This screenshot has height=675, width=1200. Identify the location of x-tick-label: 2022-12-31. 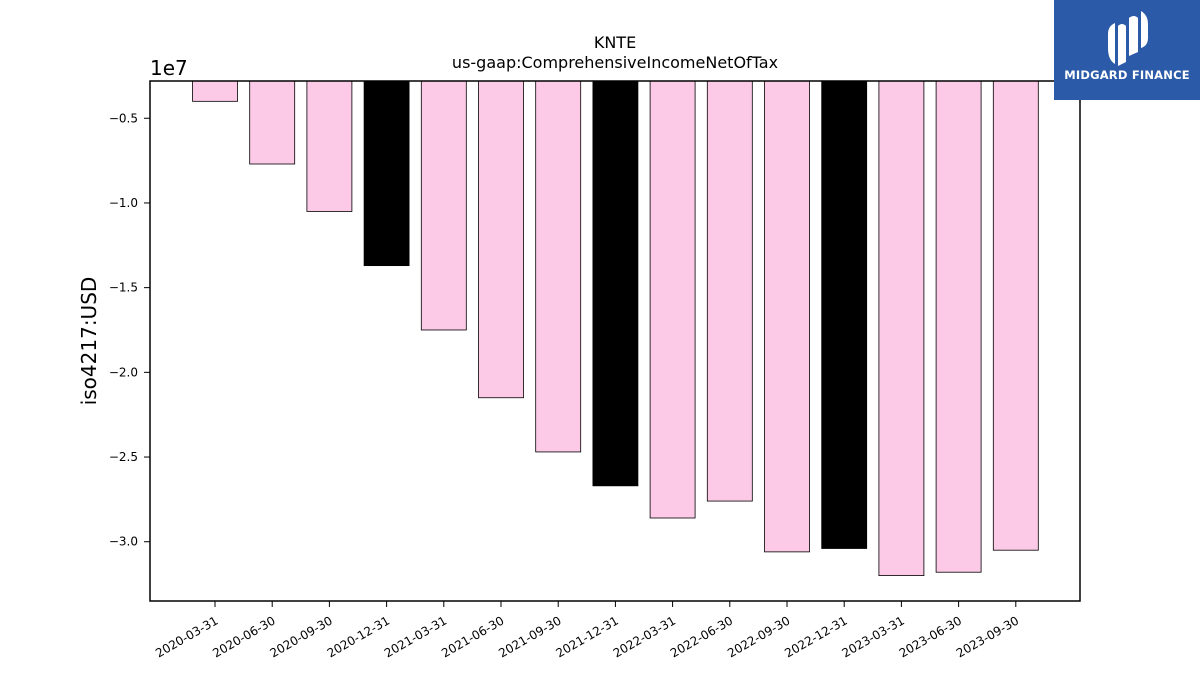
(815, 636).